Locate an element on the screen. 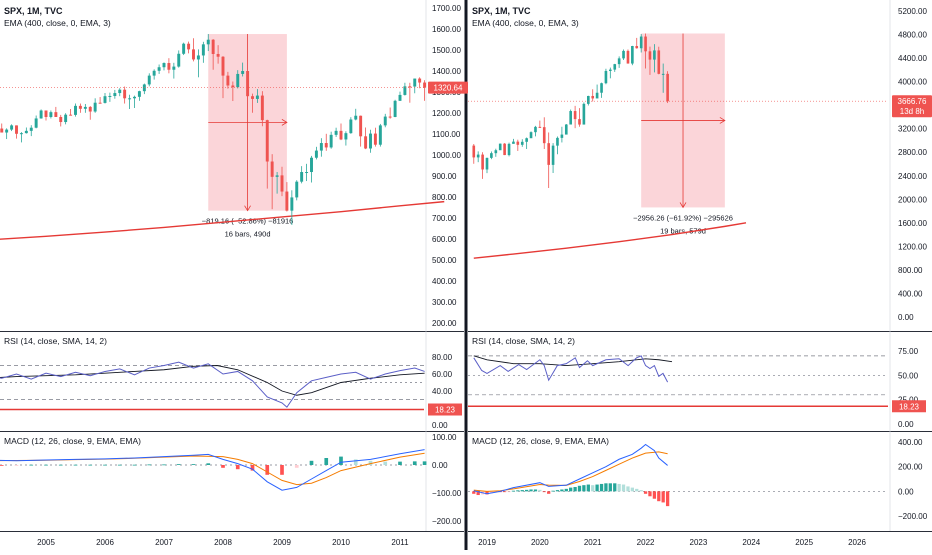 This screenshot has width=932, height=555. macd-y-tick-label: 400.00 is located at coordinates (910, 442).